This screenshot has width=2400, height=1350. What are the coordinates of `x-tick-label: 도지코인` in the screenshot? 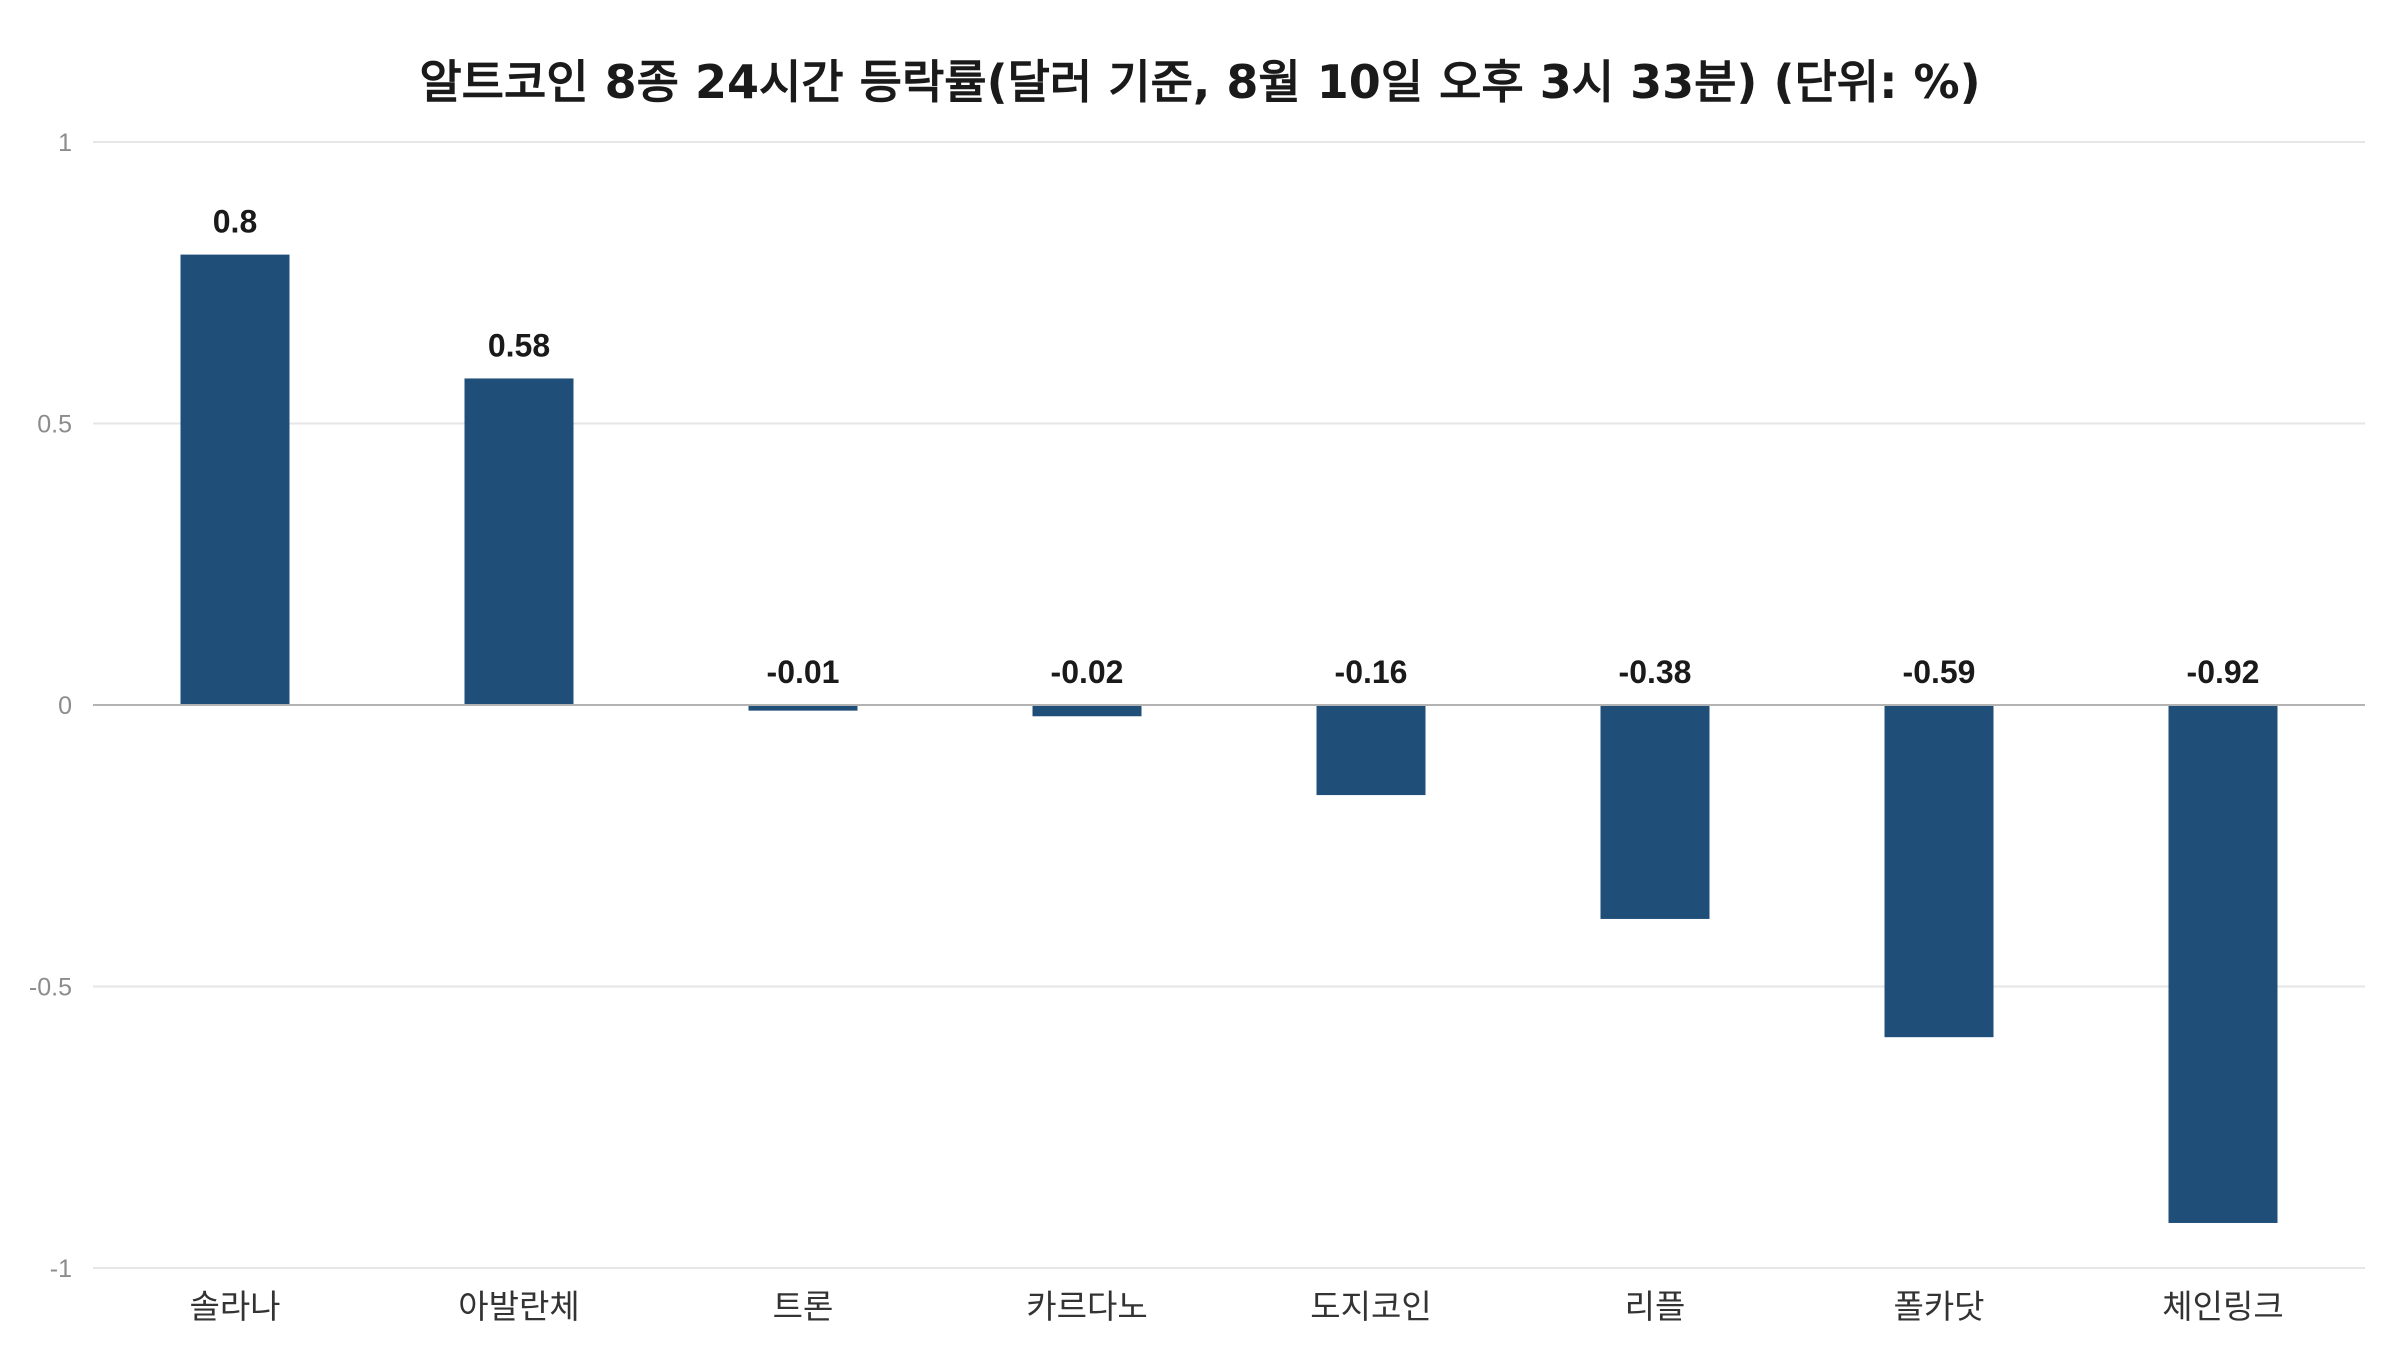 It's located at (1370, 1306).